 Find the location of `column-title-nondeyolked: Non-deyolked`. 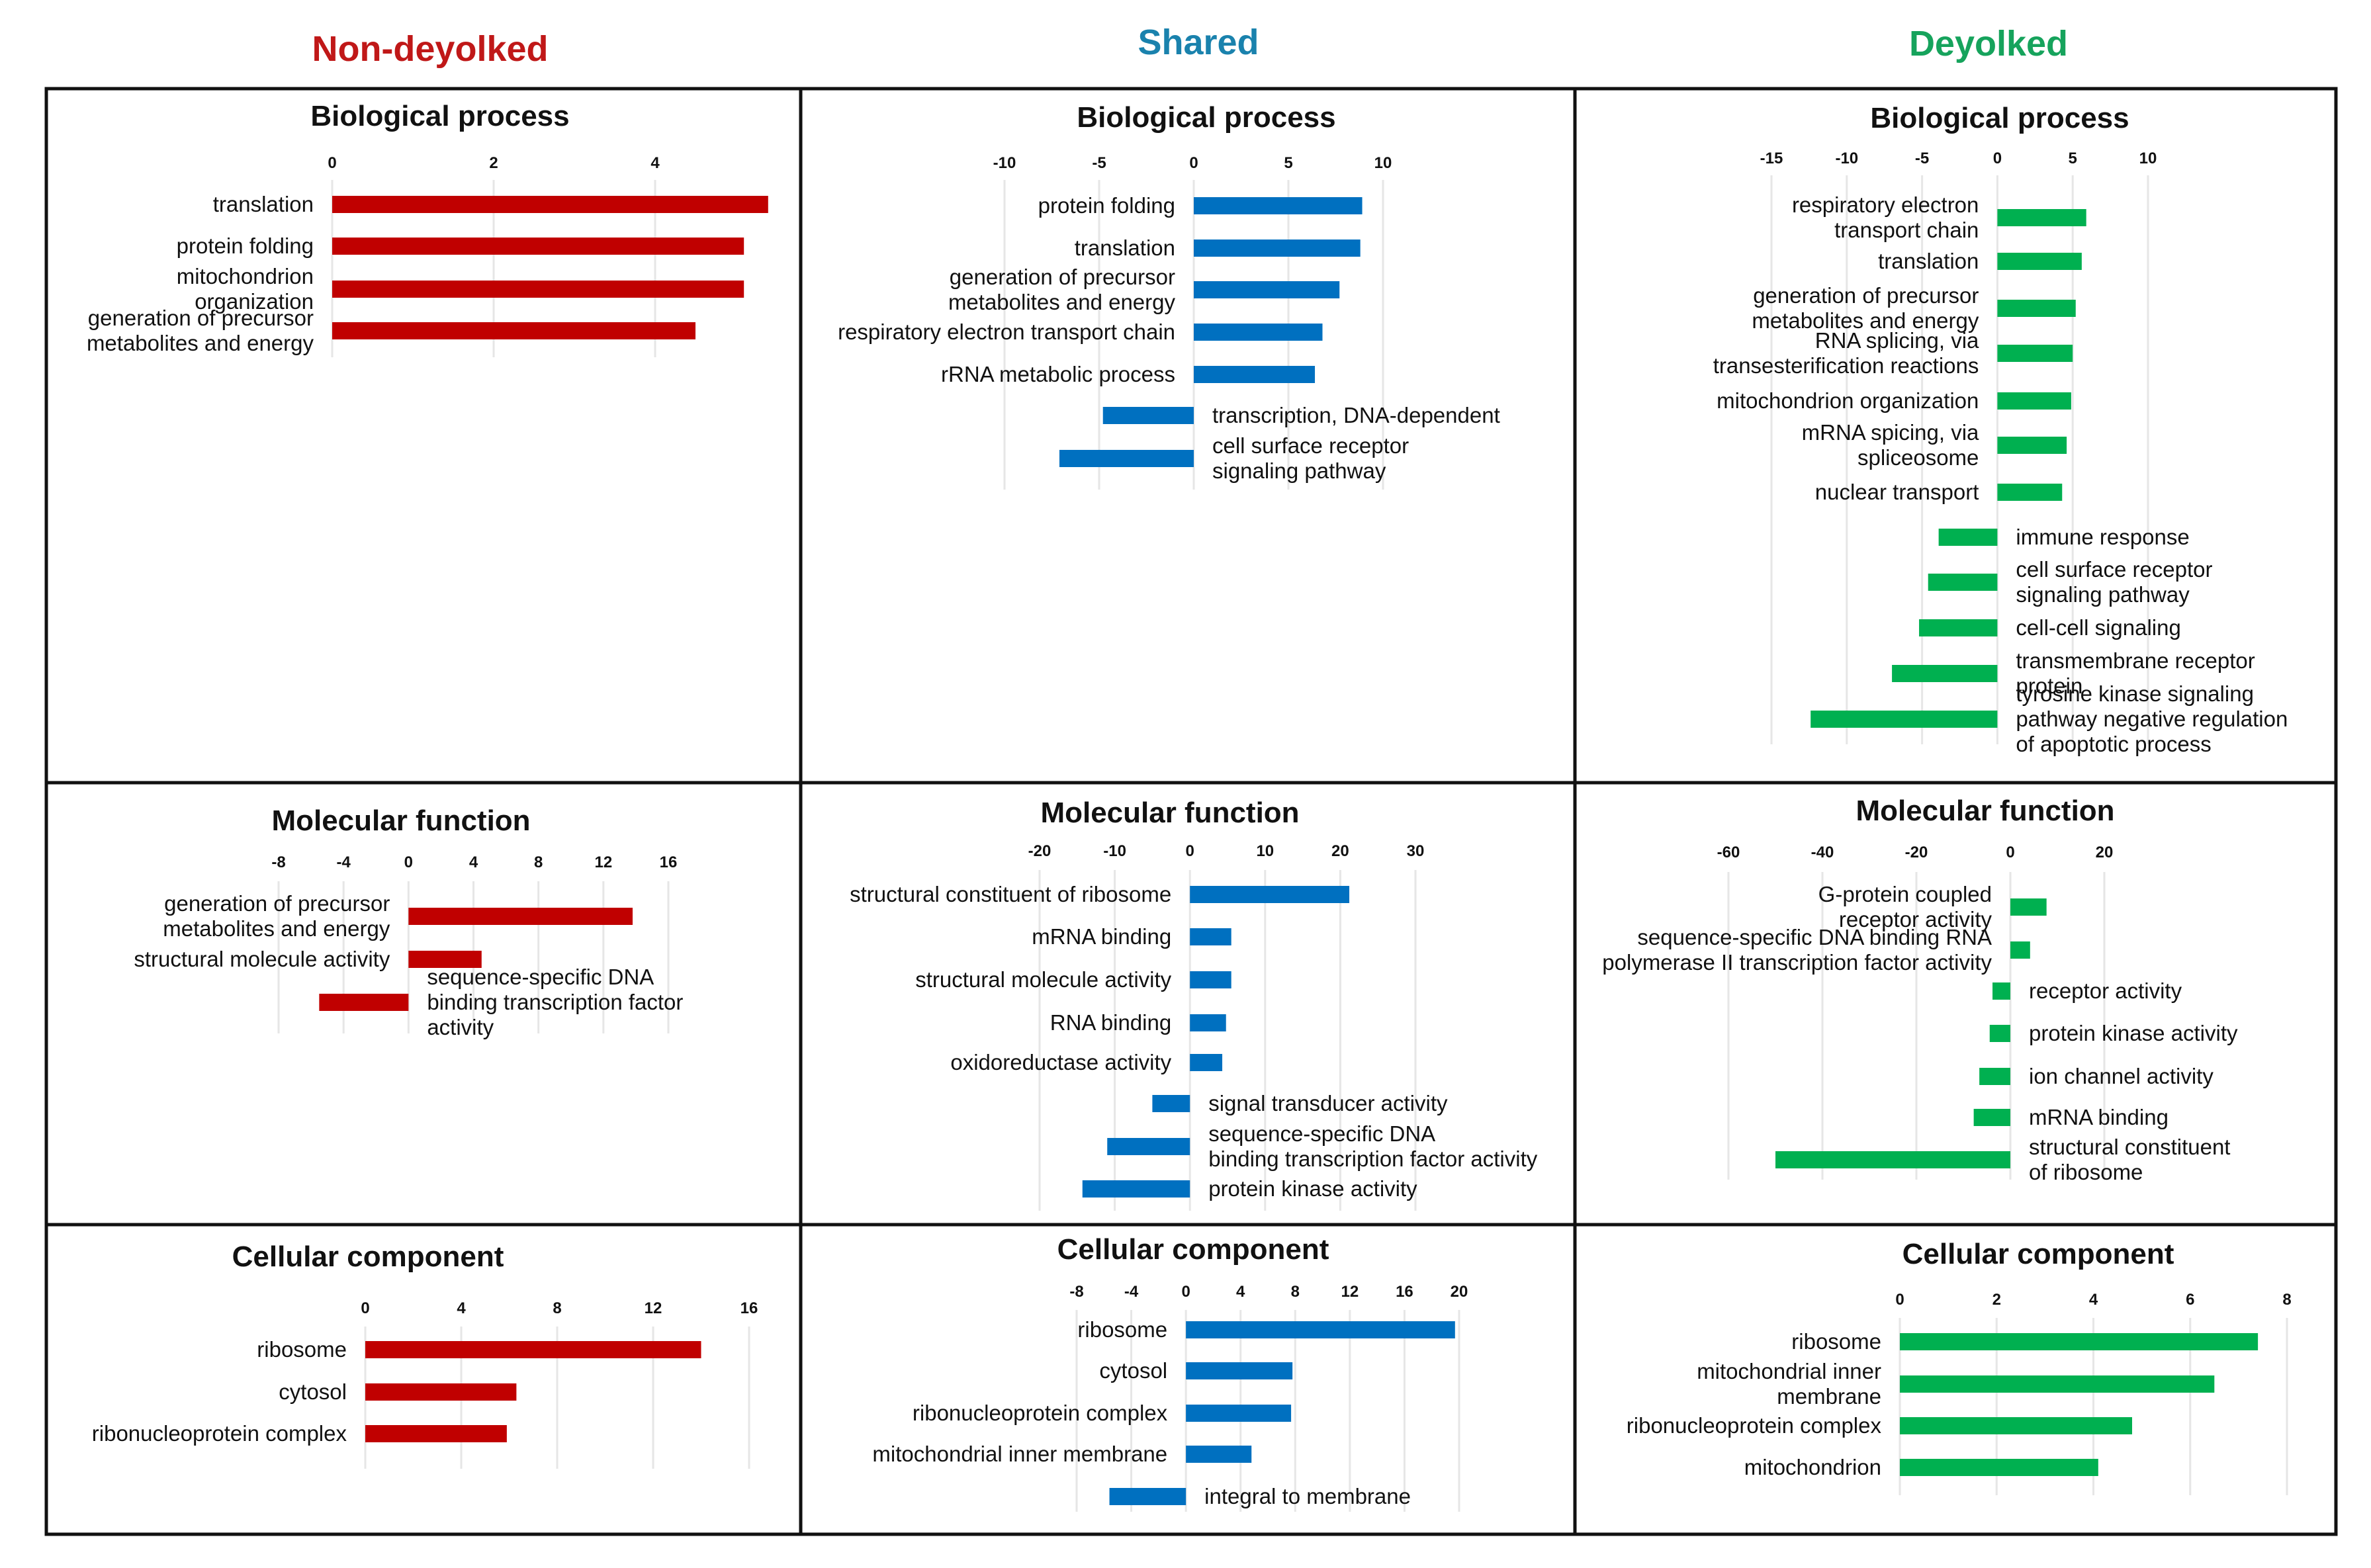

column-title-nondeyolked: Non-deyolked is located at coordinates (430, 49).